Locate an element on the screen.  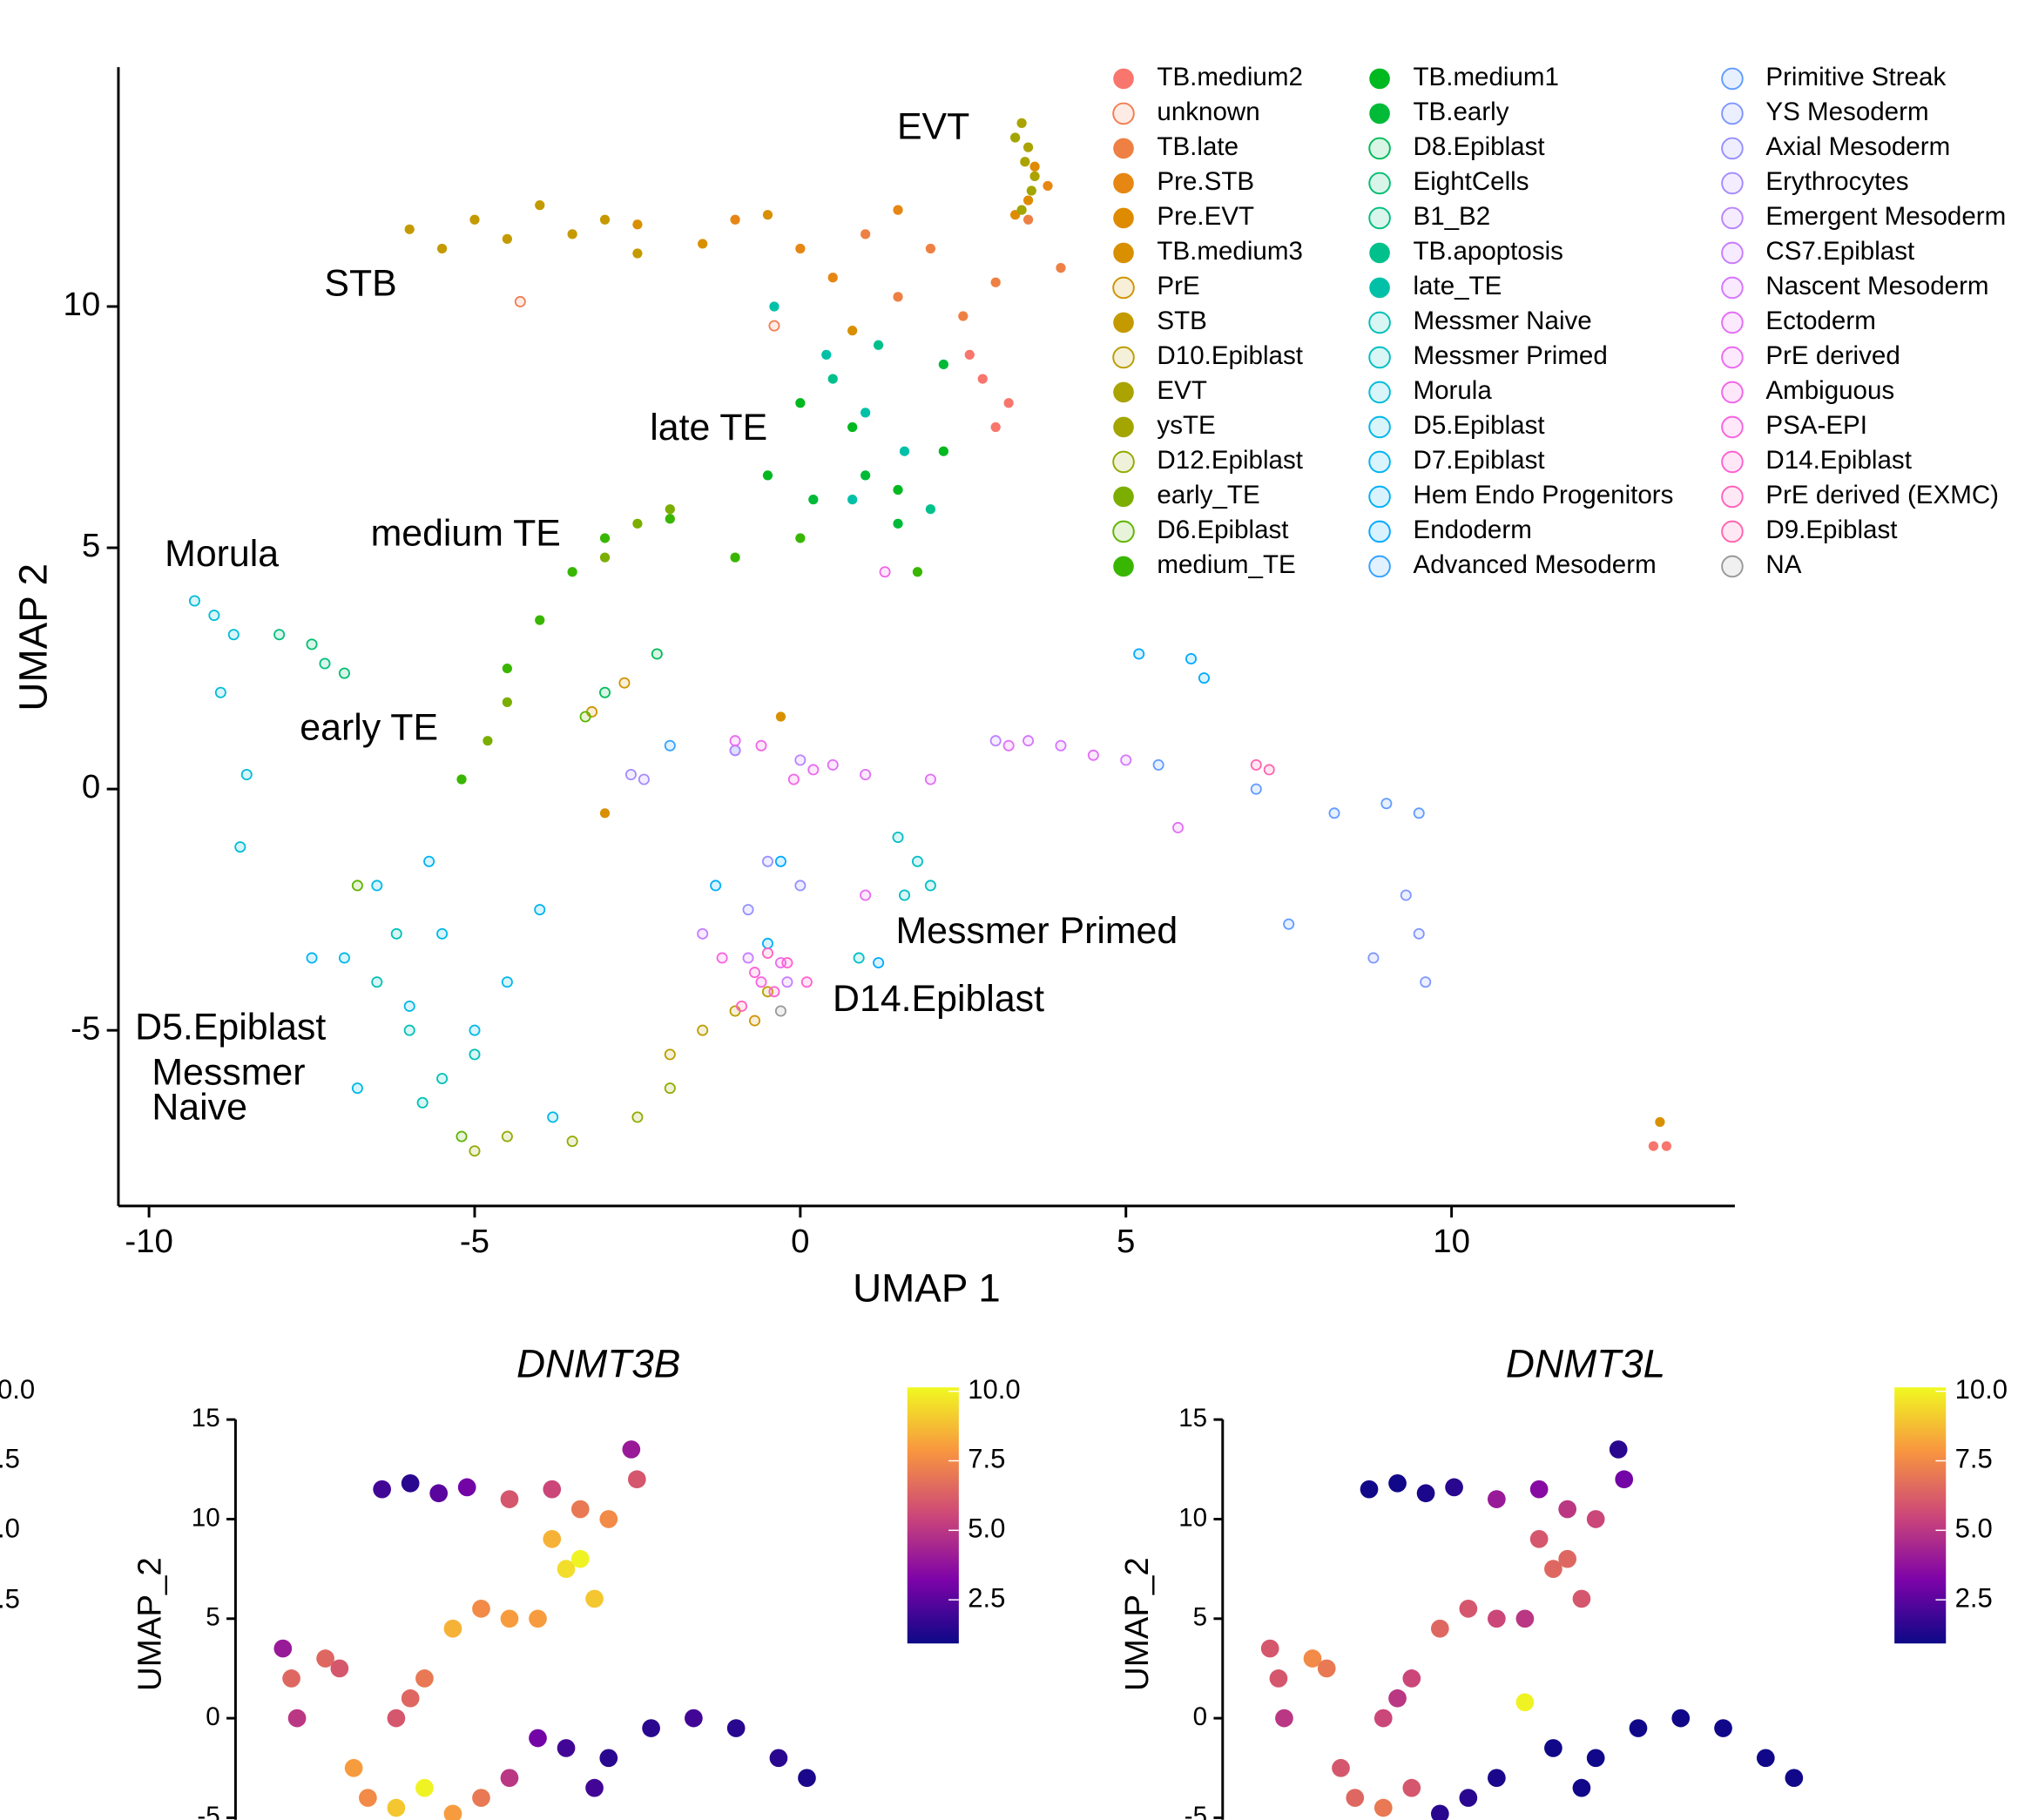
cluster-label: Naive is located at coordinates (199, 1107).